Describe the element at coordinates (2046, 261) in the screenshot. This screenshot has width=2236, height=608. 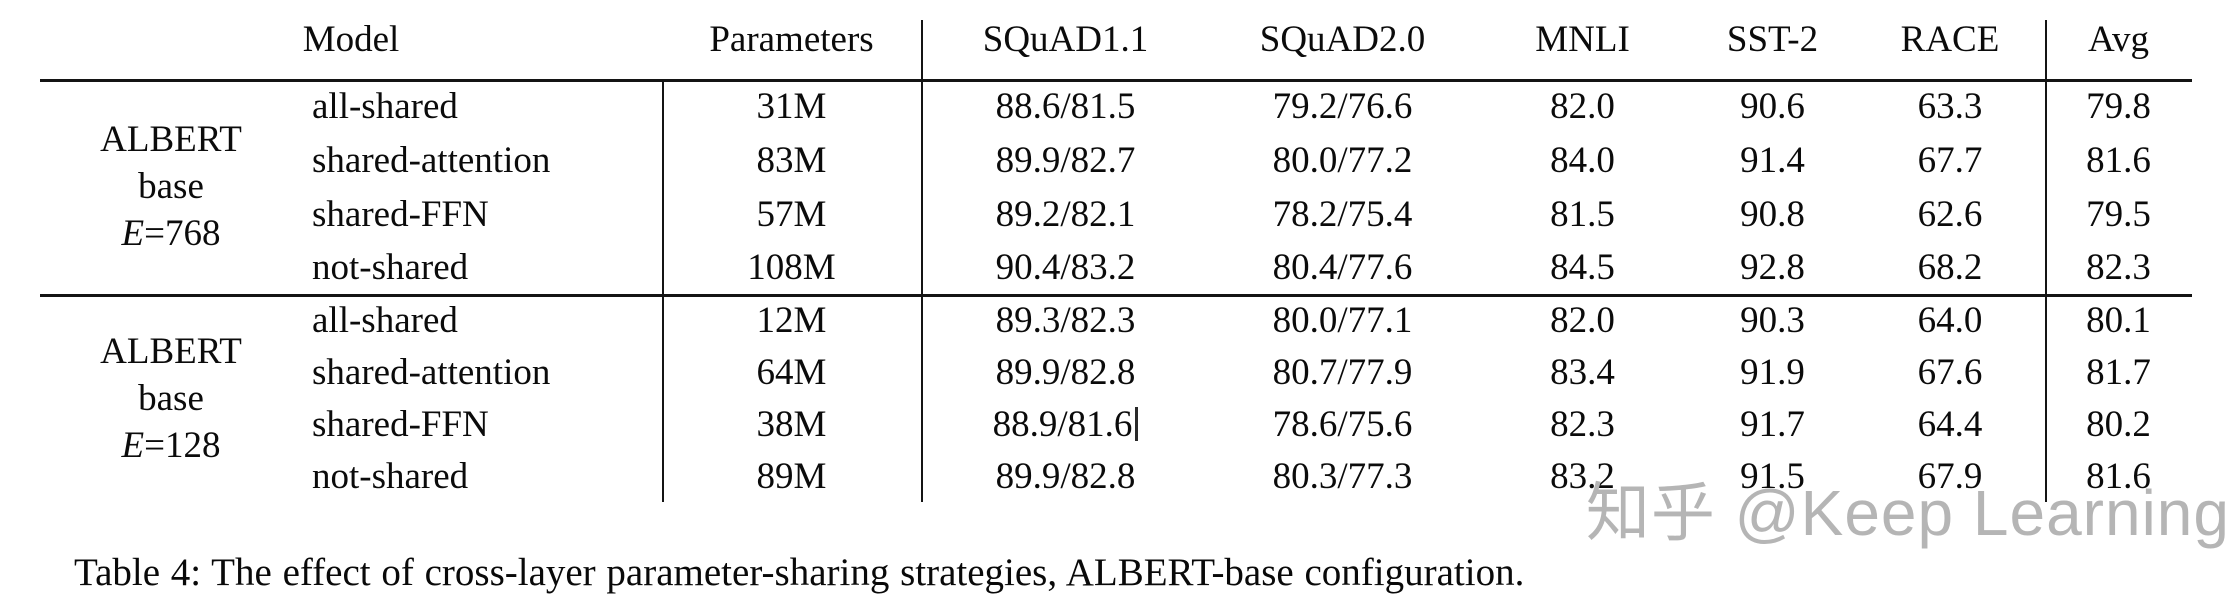
I see `vertical-rule-race-avg` at that location.